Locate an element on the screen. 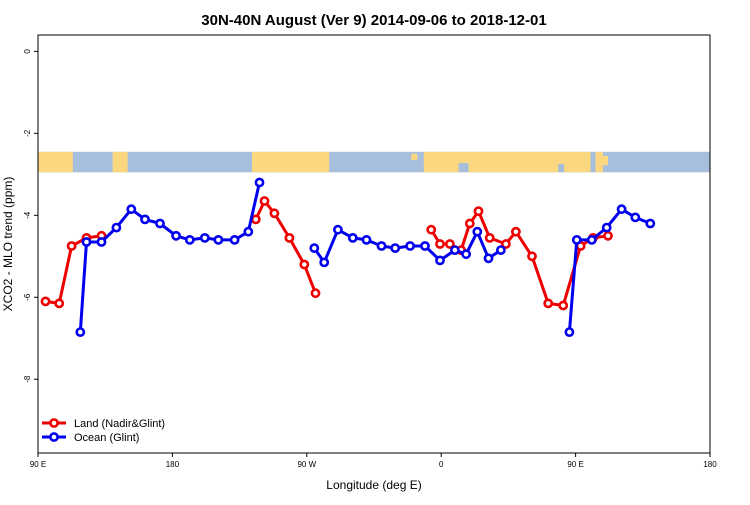 The height and width of the screenshot is (505, 750). y-axis: 0 -2 -4 -6 -8 is located at coordinates (30, 216).